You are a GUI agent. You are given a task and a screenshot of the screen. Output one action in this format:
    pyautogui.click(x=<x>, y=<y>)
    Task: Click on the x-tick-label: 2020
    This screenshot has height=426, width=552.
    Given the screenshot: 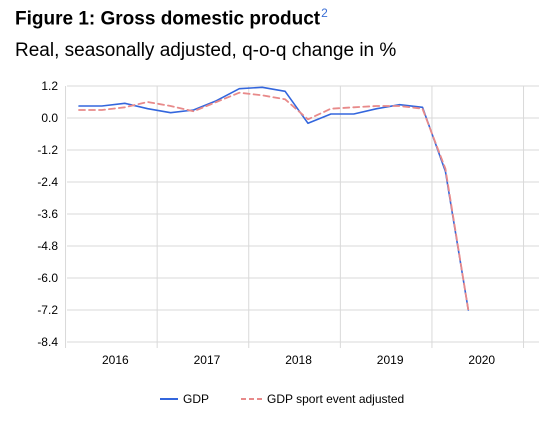 What is the action you would take?
    pyautogui.click(x=481, y=360)
    